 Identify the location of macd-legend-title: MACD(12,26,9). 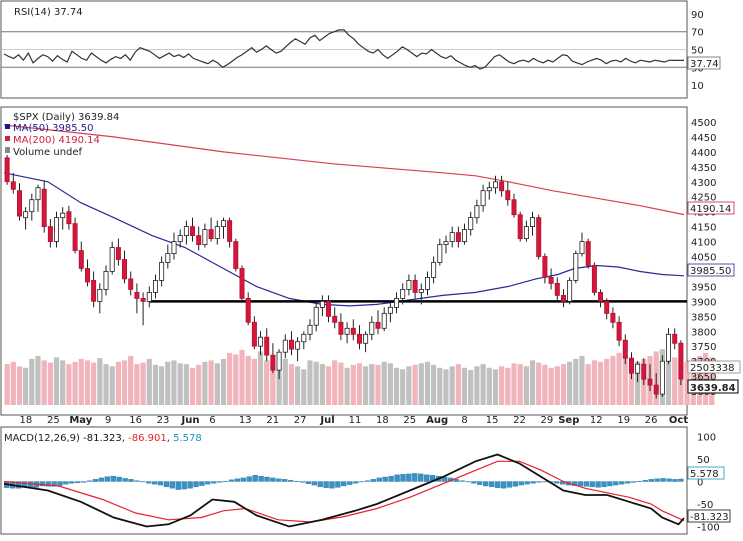
(42, 438).